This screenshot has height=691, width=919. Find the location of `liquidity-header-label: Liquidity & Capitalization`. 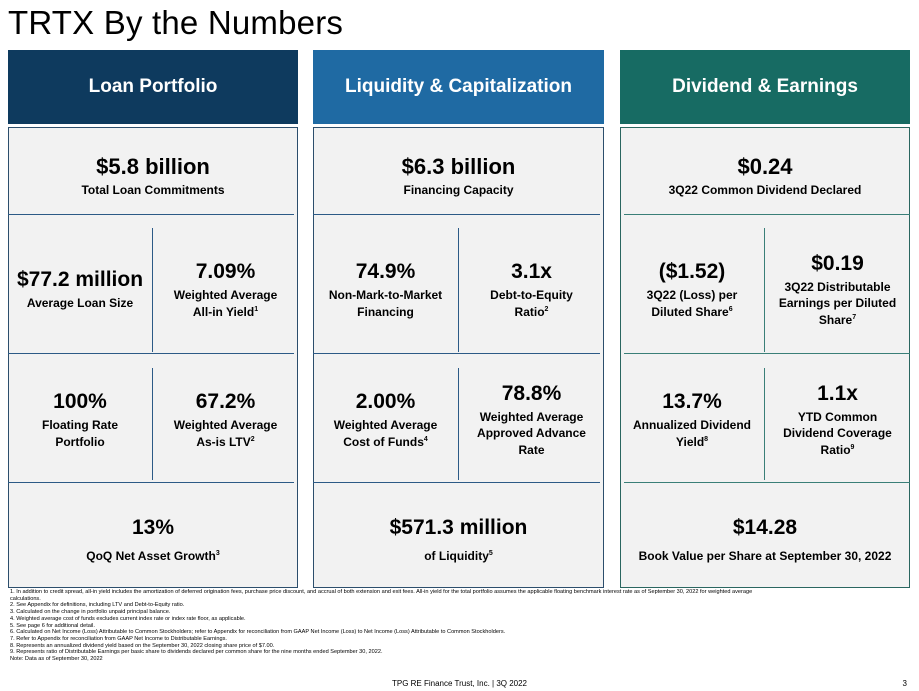

liquidity-header-label: Liquidity & Capitalization is located at coordinates (458, 86).